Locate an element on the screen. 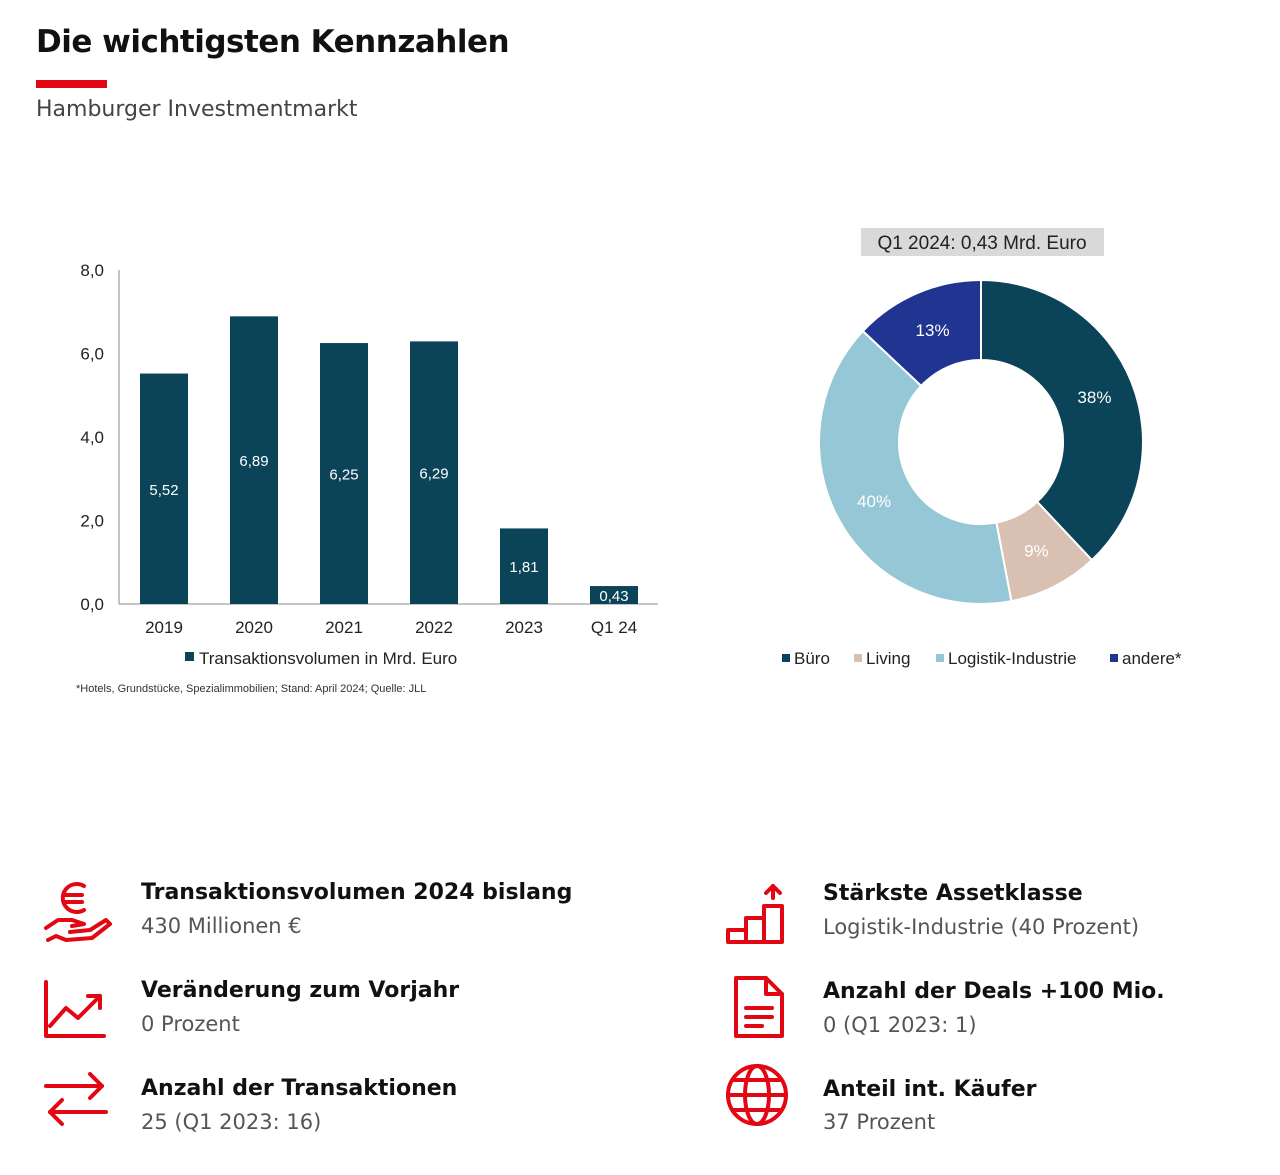 The height and width of the screenshot is (1175, 1280). bar-value-label: 6,25 is located at coordinates (343, 475).